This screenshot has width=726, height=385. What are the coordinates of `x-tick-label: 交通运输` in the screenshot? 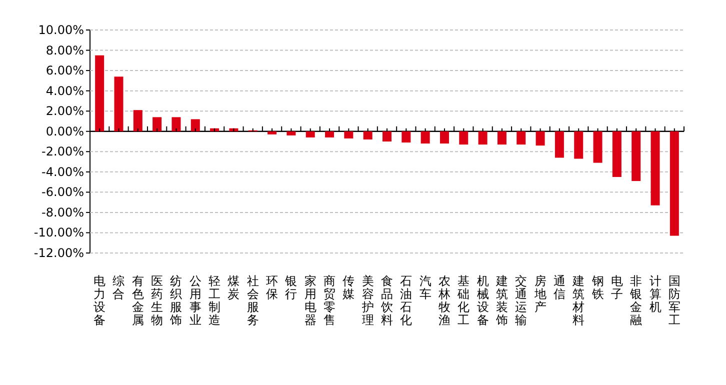 It's located at (521, 300).